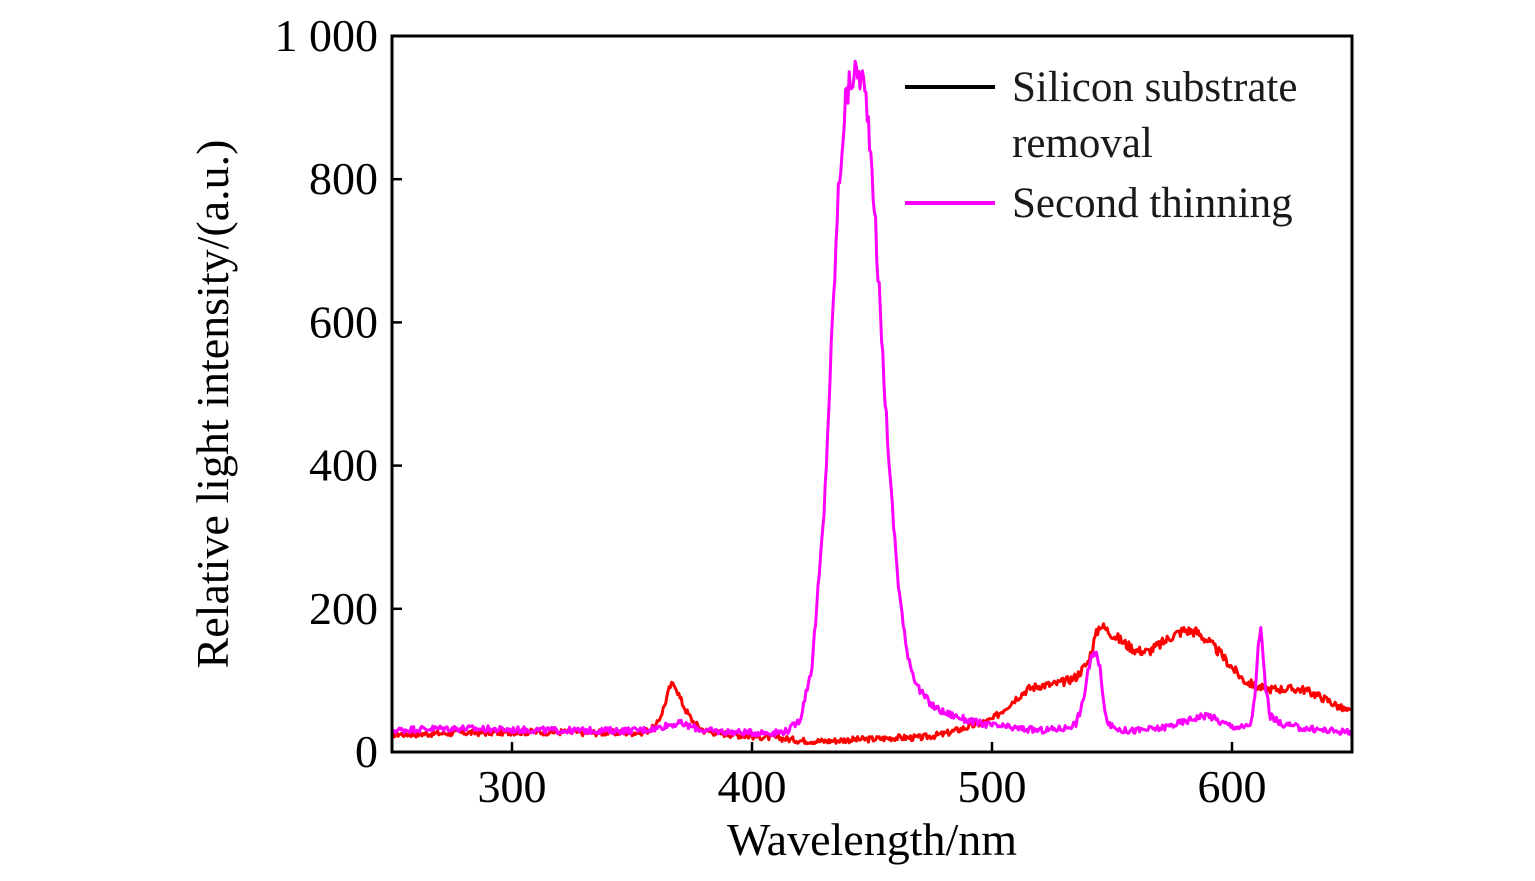 This screenshot has width=1535, height=881. Describe the element at coordinates (752, 786) in the screenshot. I see `x-tick-label: 400` at that location.